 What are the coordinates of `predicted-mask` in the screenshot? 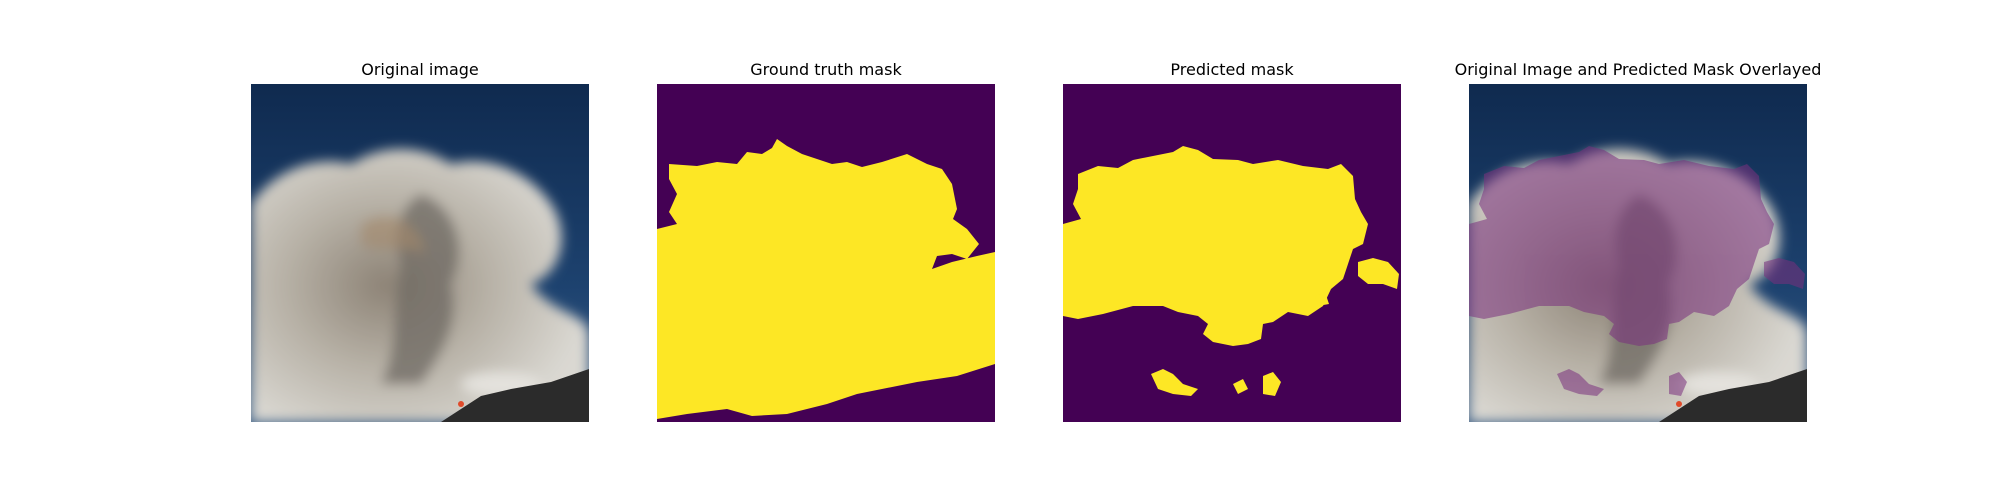 It's located at (1232, 253).